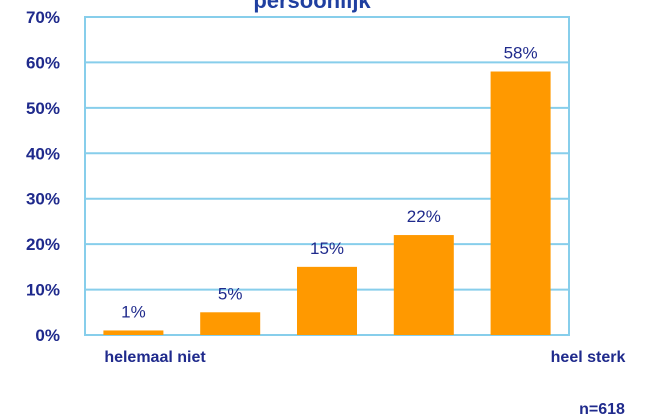 This screenshot has width=648, height=420. Describe the element at coordinates (47, 335) in the screenshot. I see `y-tick-label: 0%` at that location.